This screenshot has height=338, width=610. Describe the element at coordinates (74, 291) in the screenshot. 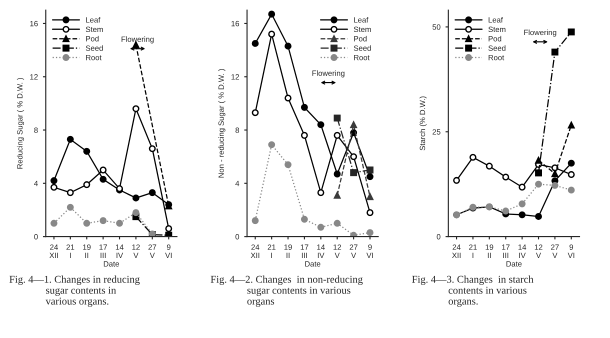

I see `caption: Fig. 4—1. Changes in reducing sugar contents in various organs.` at that location.